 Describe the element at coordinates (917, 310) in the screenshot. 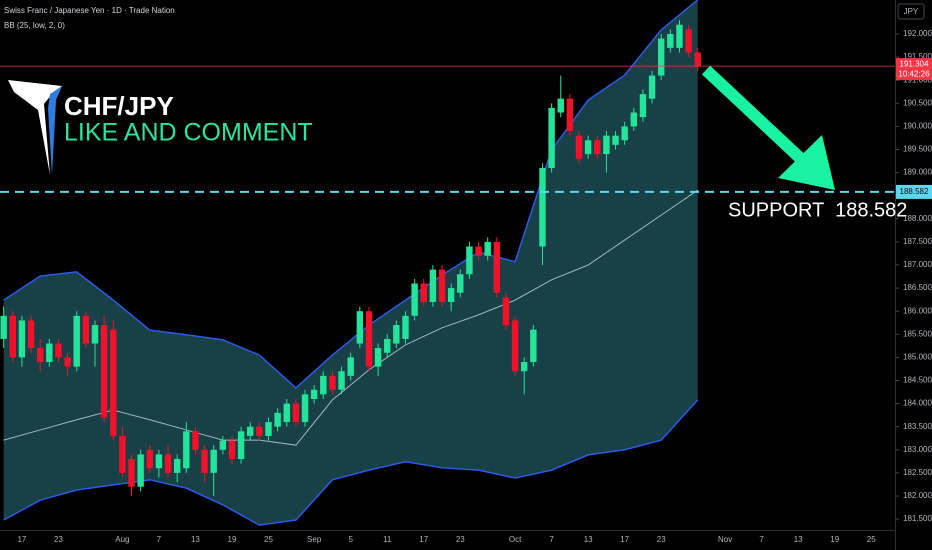

I see `y-tick-label: 186.000` at that location.